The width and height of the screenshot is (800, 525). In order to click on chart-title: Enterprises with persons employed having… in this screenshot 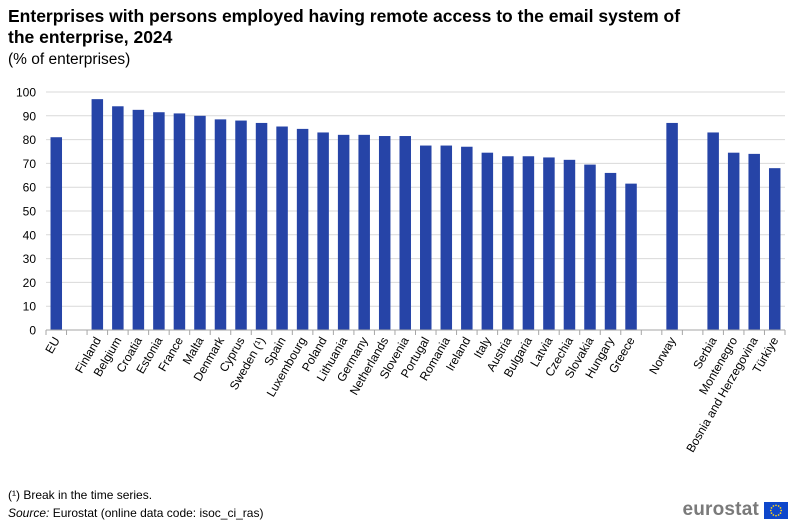, I will do `click(344, 26)`.